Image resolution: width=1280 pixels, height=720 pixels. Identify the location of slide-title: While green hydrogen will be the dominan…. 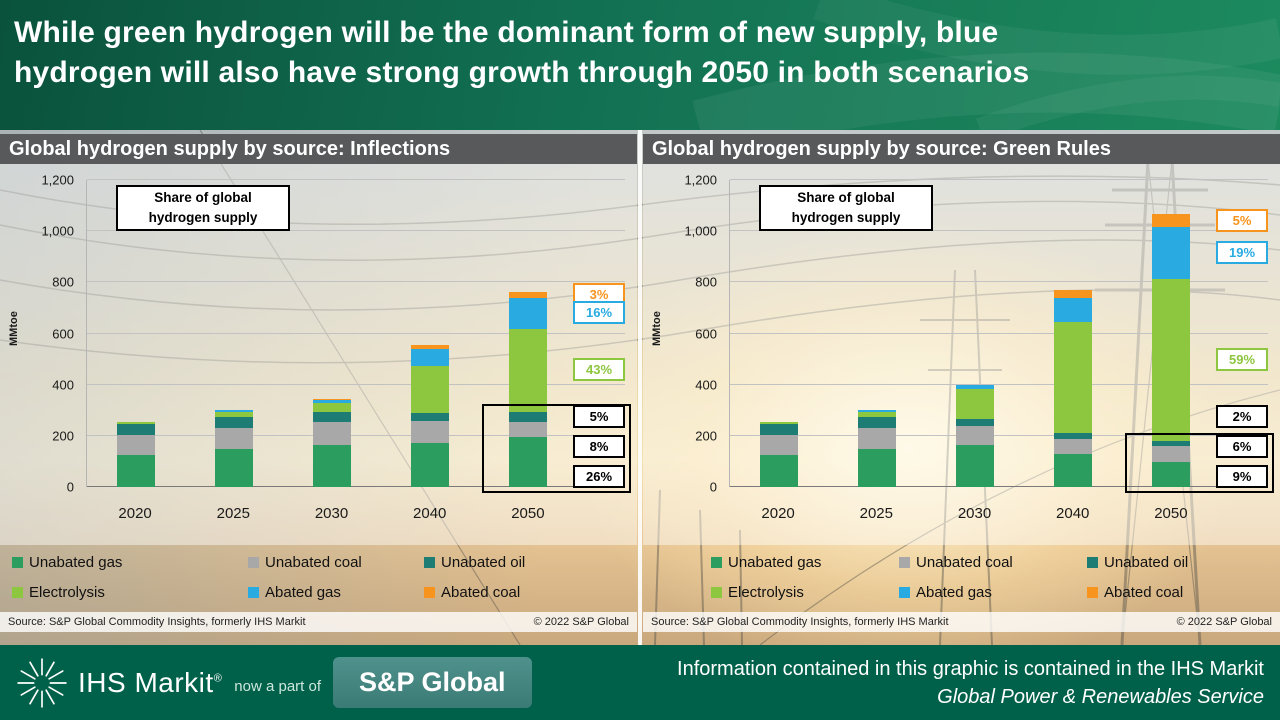
(640, 46).